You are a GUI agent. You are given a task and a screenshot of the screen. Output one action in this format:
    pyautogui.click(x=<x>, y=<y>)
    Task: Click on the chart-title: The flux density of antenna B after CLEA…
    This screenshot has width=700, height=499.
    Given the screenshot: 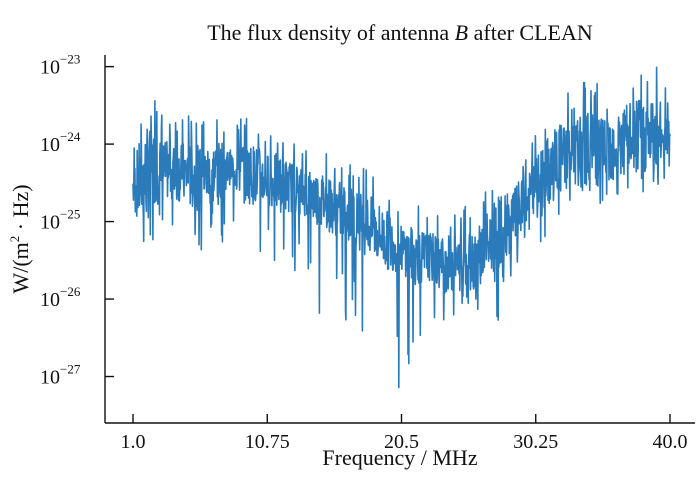 What is the action you would take?
    pyautogui.click(x=400, y=32)
    